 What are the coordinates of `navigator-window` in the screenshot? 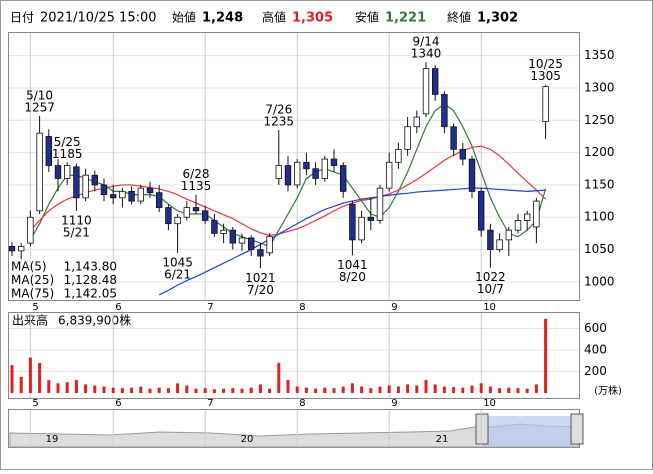 It's located at (528, 431).